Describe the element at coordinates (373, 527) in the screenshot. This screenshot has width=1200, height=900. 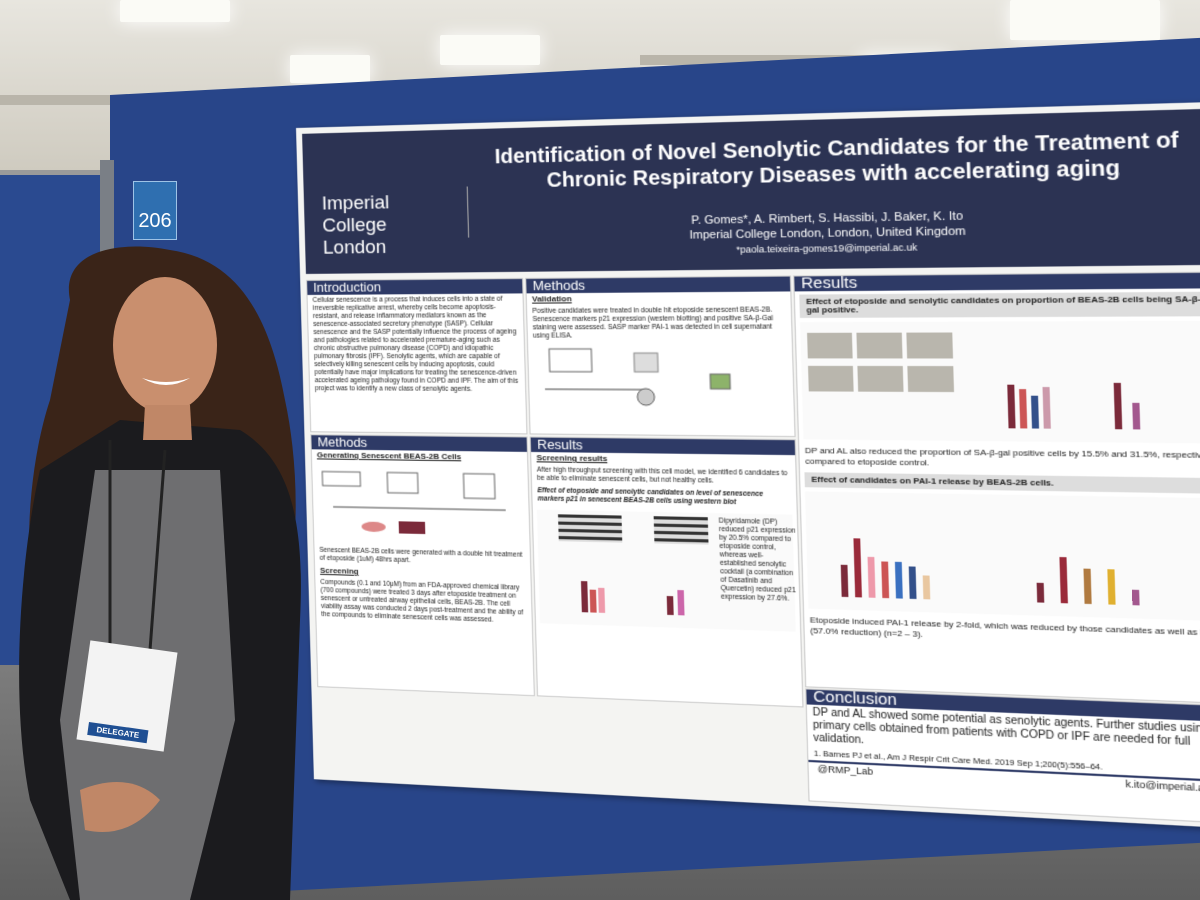
I see `dish-icon` at that location.